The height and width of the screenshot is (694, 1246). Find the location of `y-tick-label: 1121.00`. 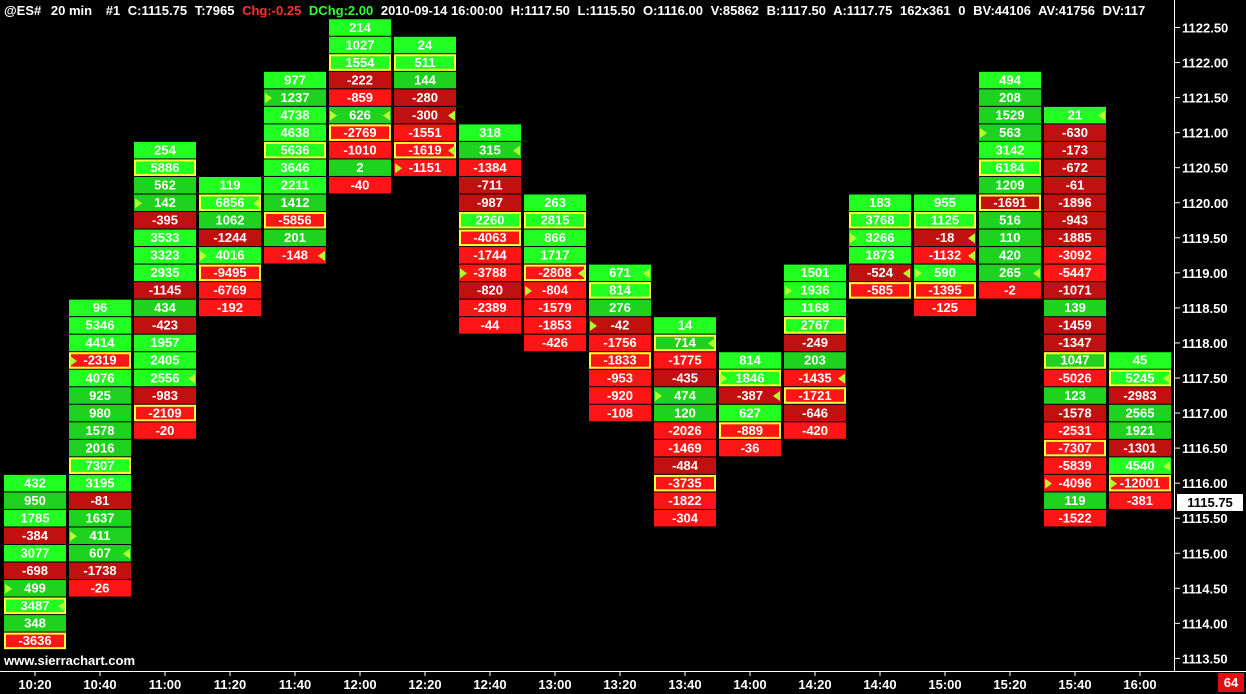

y-tick-label: 1121.00 is located at coordinates (1205, 133).